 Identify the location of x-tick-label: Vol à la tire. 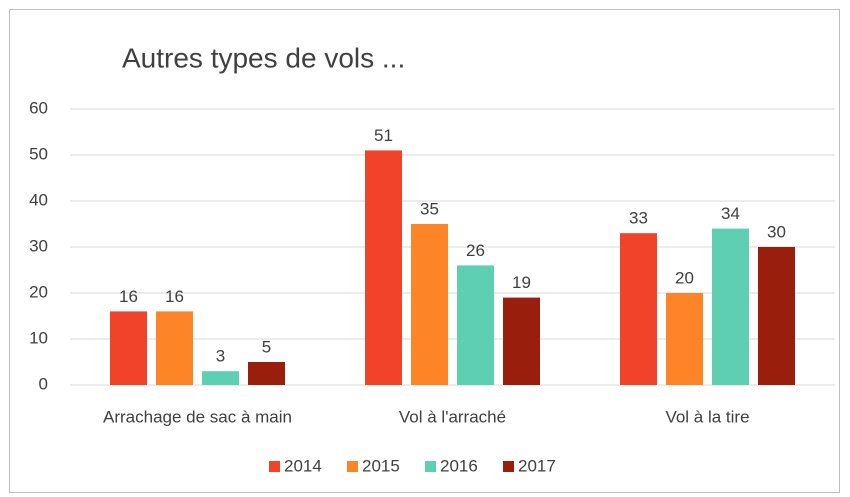
(707, 416).